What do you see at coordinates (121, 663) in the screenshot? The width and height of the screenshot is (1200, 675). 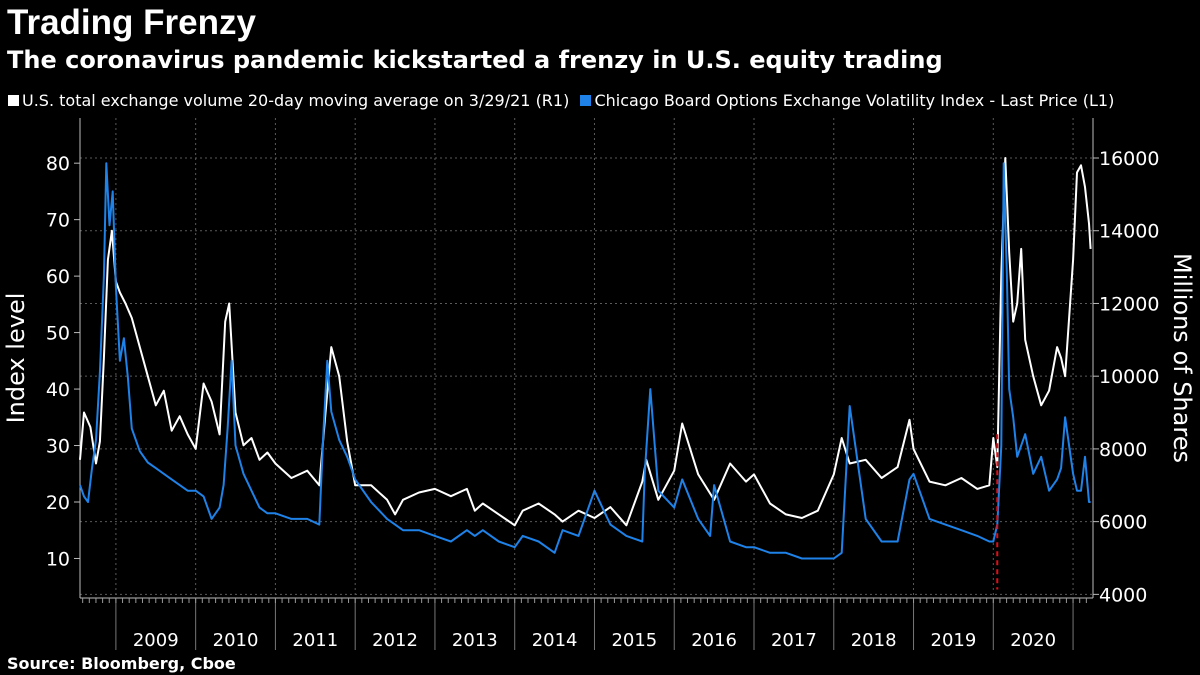 I see `source-note: Source: Bloomberg, Cboe` at bounding box center [121, 663].